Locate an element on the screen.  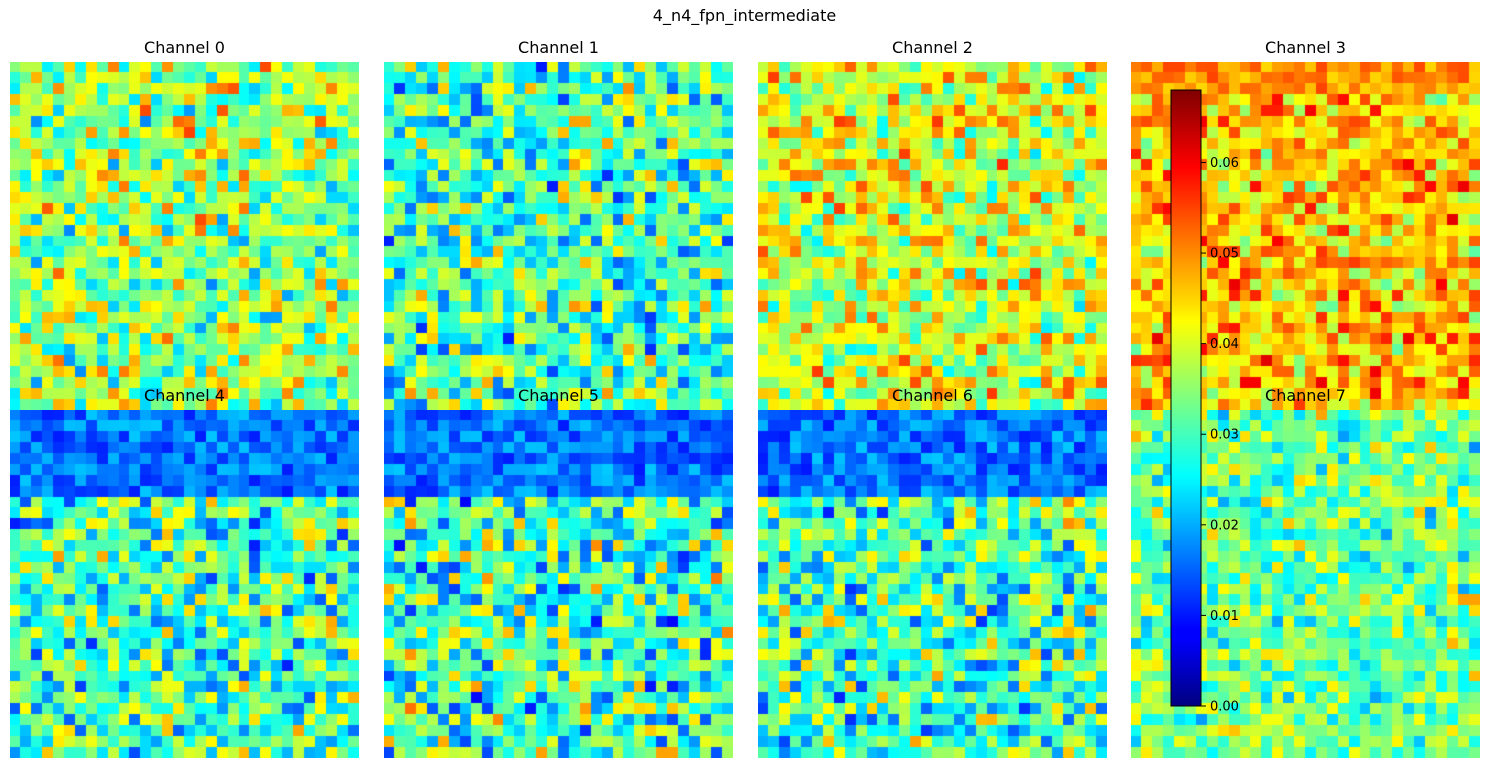
colorbar-tick-label: 0.00 is located at coordinates (1224, 707).